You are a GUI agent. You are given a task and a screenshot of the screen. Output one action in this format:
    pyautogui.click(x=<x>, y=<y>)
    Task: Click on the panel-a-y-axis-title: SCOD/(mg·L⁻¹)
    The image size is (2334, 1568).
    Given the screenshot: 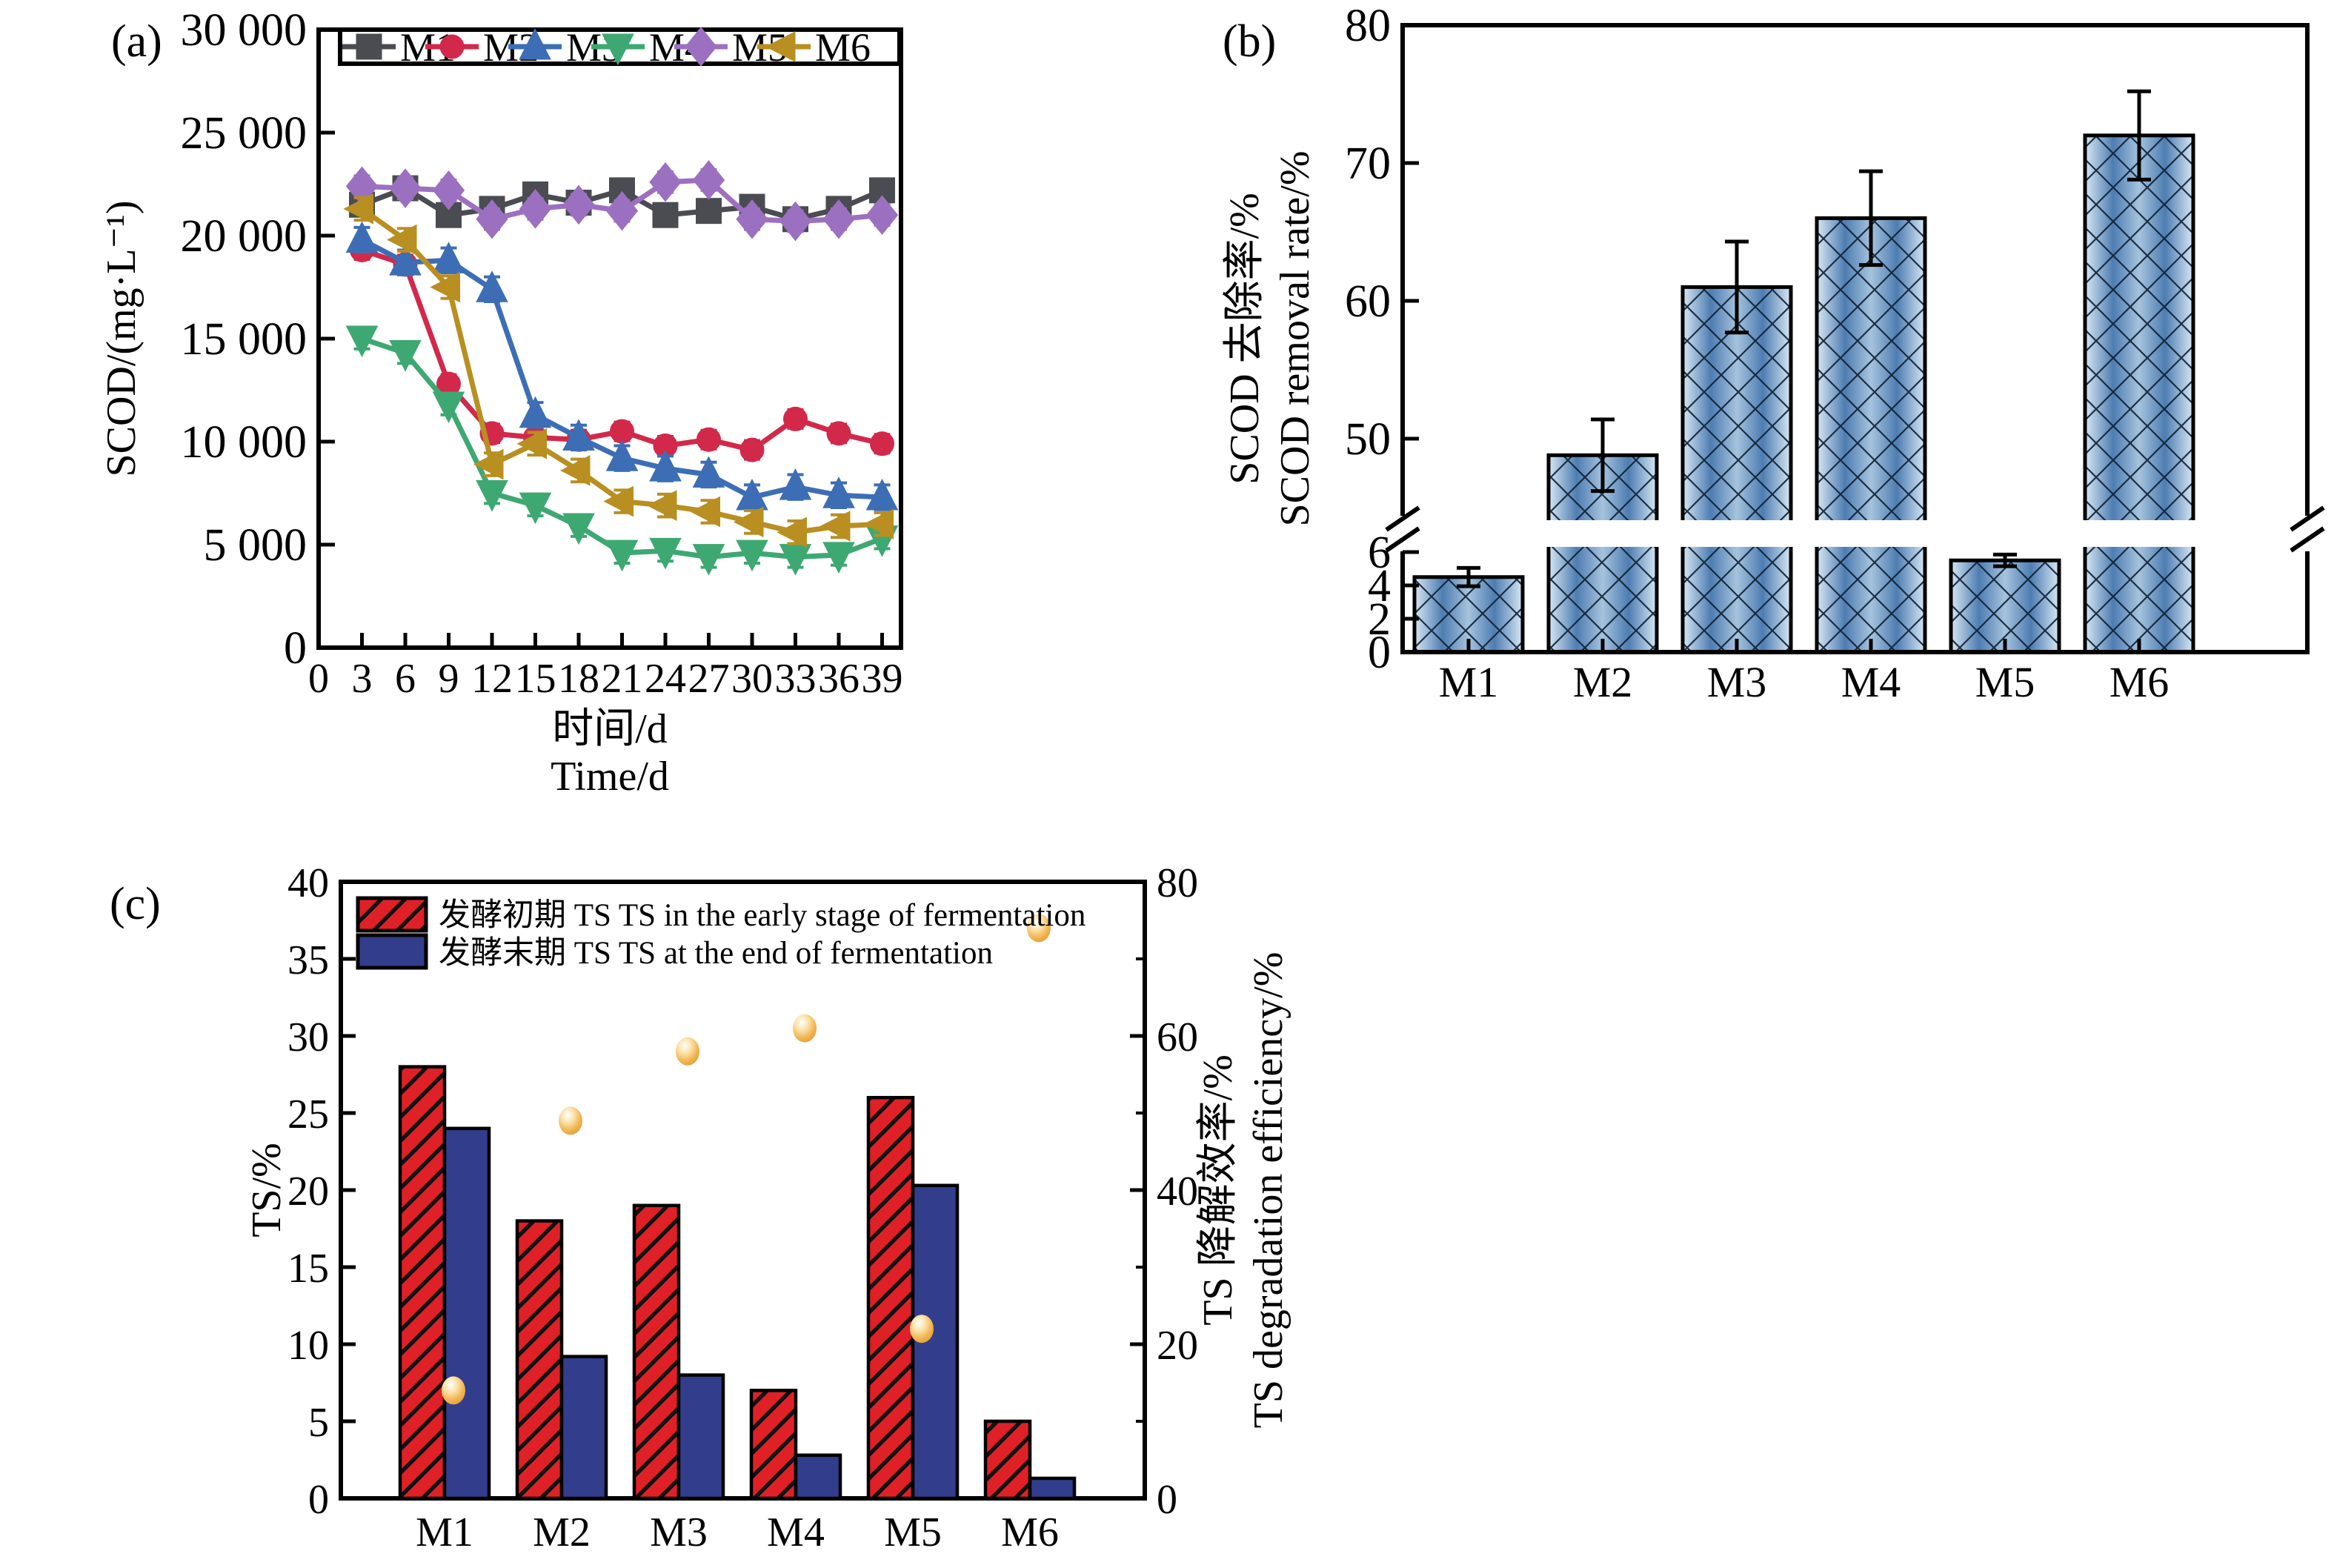 What is the action you would take?
    pyautogui.click(x=121, y=339)
    